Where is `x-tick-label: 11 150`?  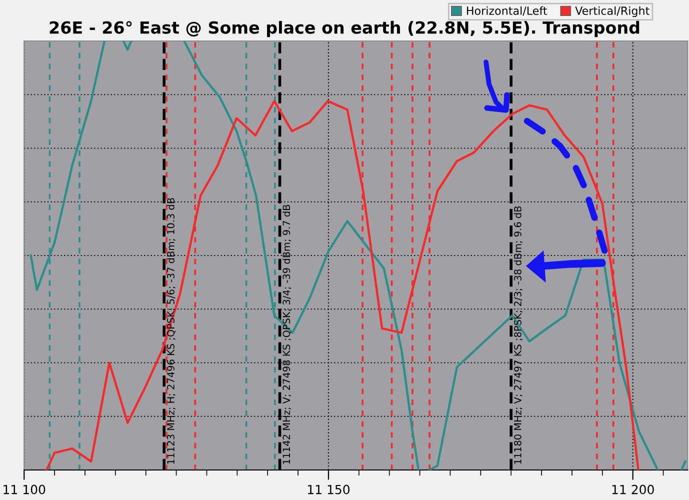
x-tick-label: 11 150 is located at coordinates (329, 489).